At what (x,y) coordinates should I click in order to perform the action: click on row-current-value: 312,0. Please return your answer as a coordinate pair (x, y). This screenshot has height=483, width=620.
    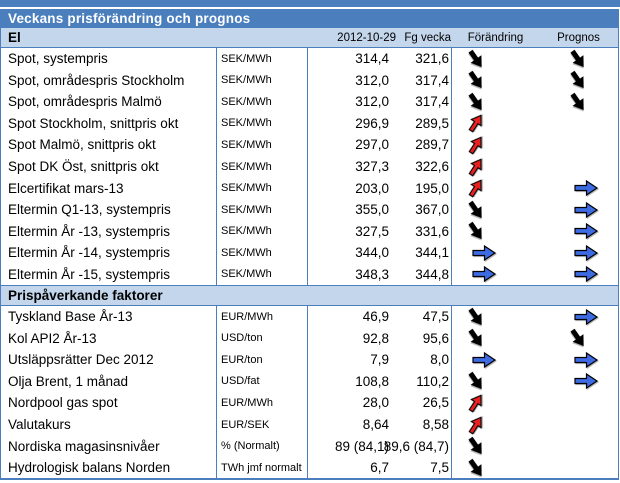
    Looking at the image, I should click on (372, 102).